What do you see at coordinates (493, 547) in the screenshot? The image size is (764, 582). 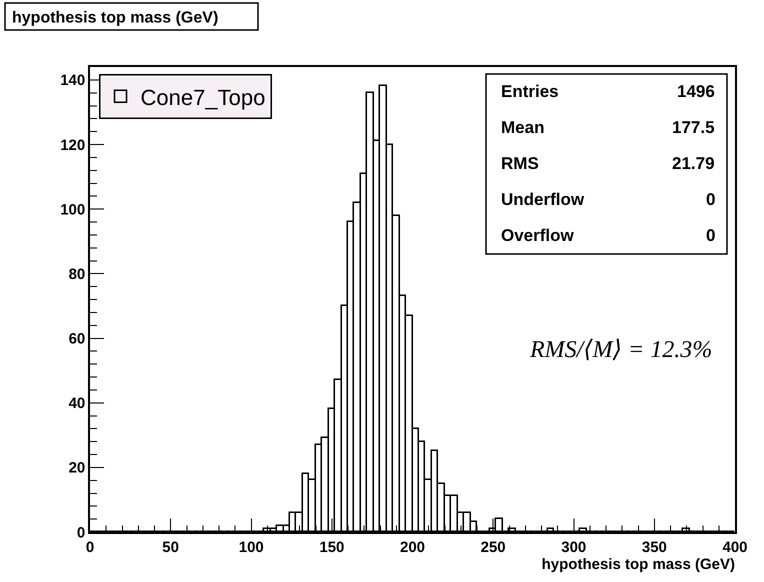 I see `x-tick-label: 250` at bounding box center [493, 547].